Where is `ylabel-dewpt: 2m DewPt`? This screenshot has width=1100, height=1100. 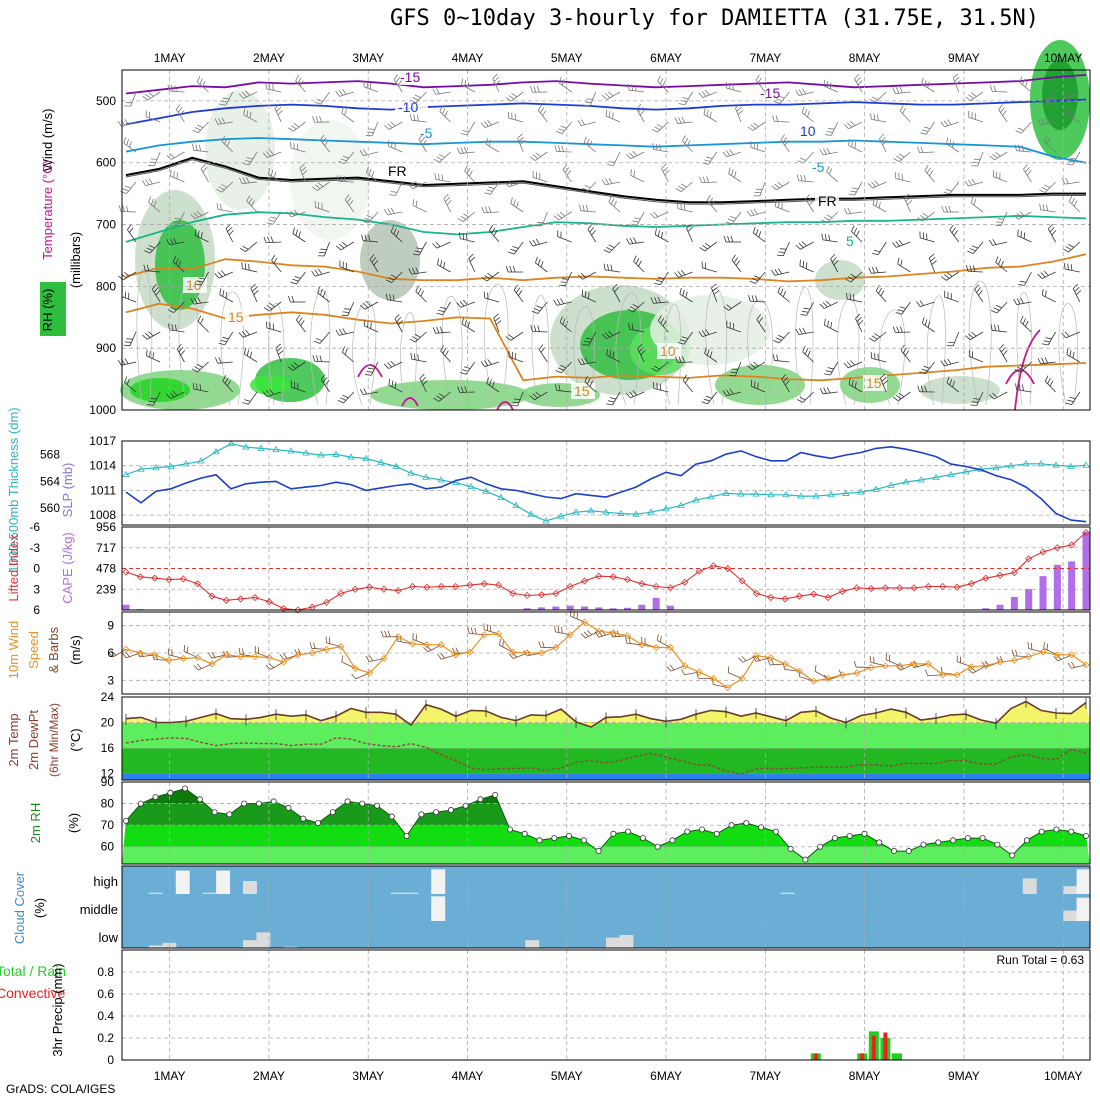
ylabel-dewpt: 2m DewPt is located at coordinates (33, 740).